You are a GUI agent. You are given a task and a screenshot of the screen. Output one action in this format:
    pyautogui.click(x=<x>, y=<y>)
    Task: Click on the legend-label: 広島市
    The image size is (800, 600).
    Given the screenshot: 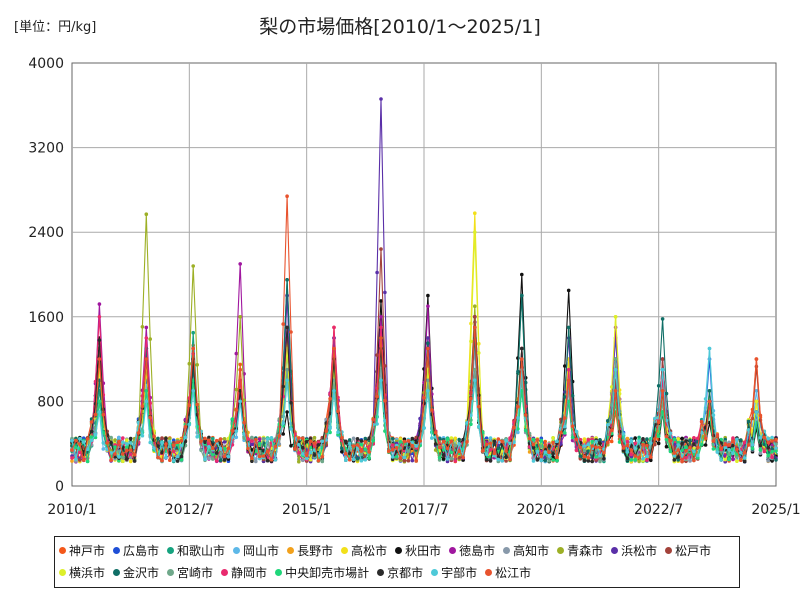 What is the action you would take?
    pyautogui.click(x=141, y=550)
    